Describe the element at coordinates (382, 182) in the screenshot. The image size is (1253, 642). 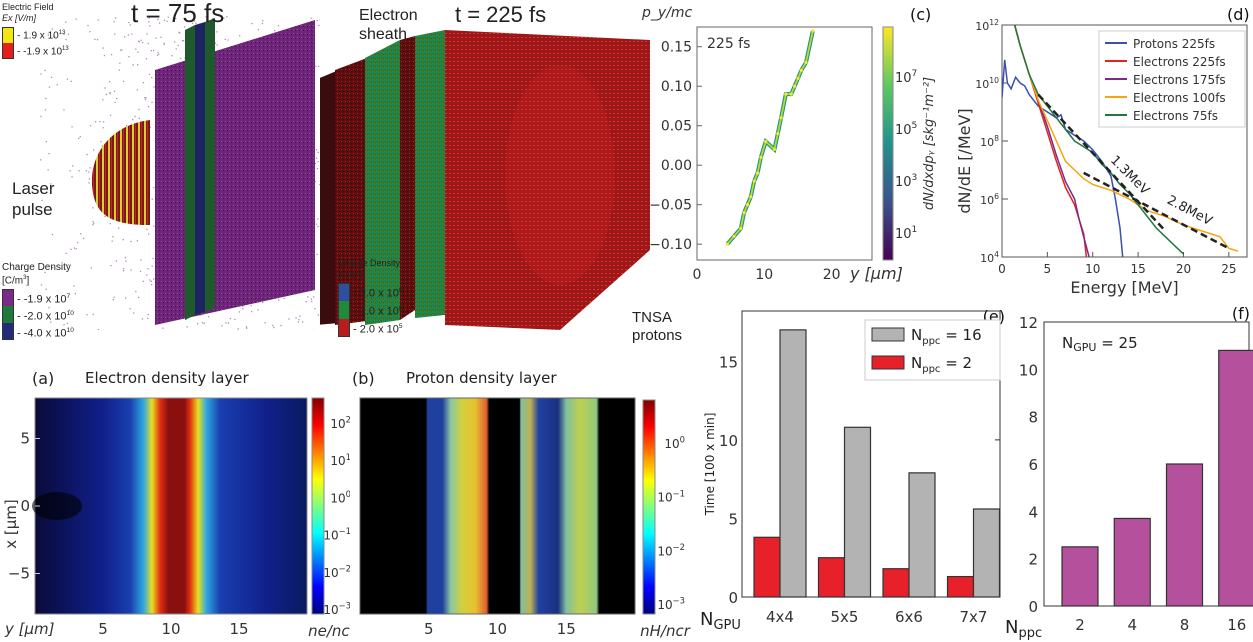
I see `sheath-layer-left` at that location.